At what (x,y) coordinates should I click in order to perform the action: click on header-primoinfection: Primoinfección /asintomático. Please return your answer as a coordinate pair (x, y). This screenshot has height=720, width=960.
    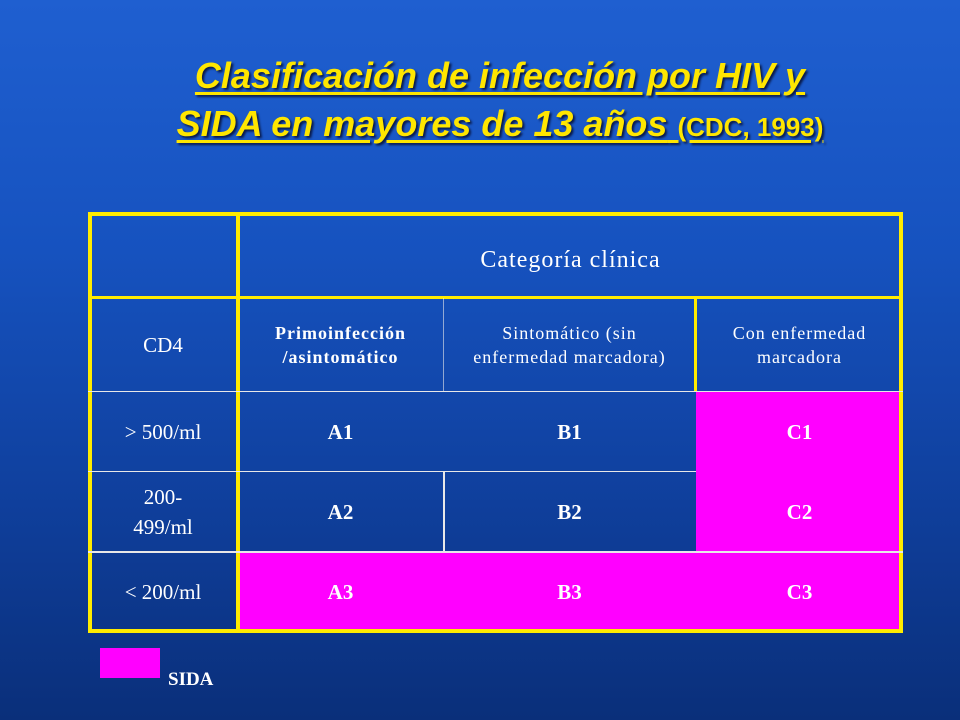
    Looking at the image, I should click on (340, 345).